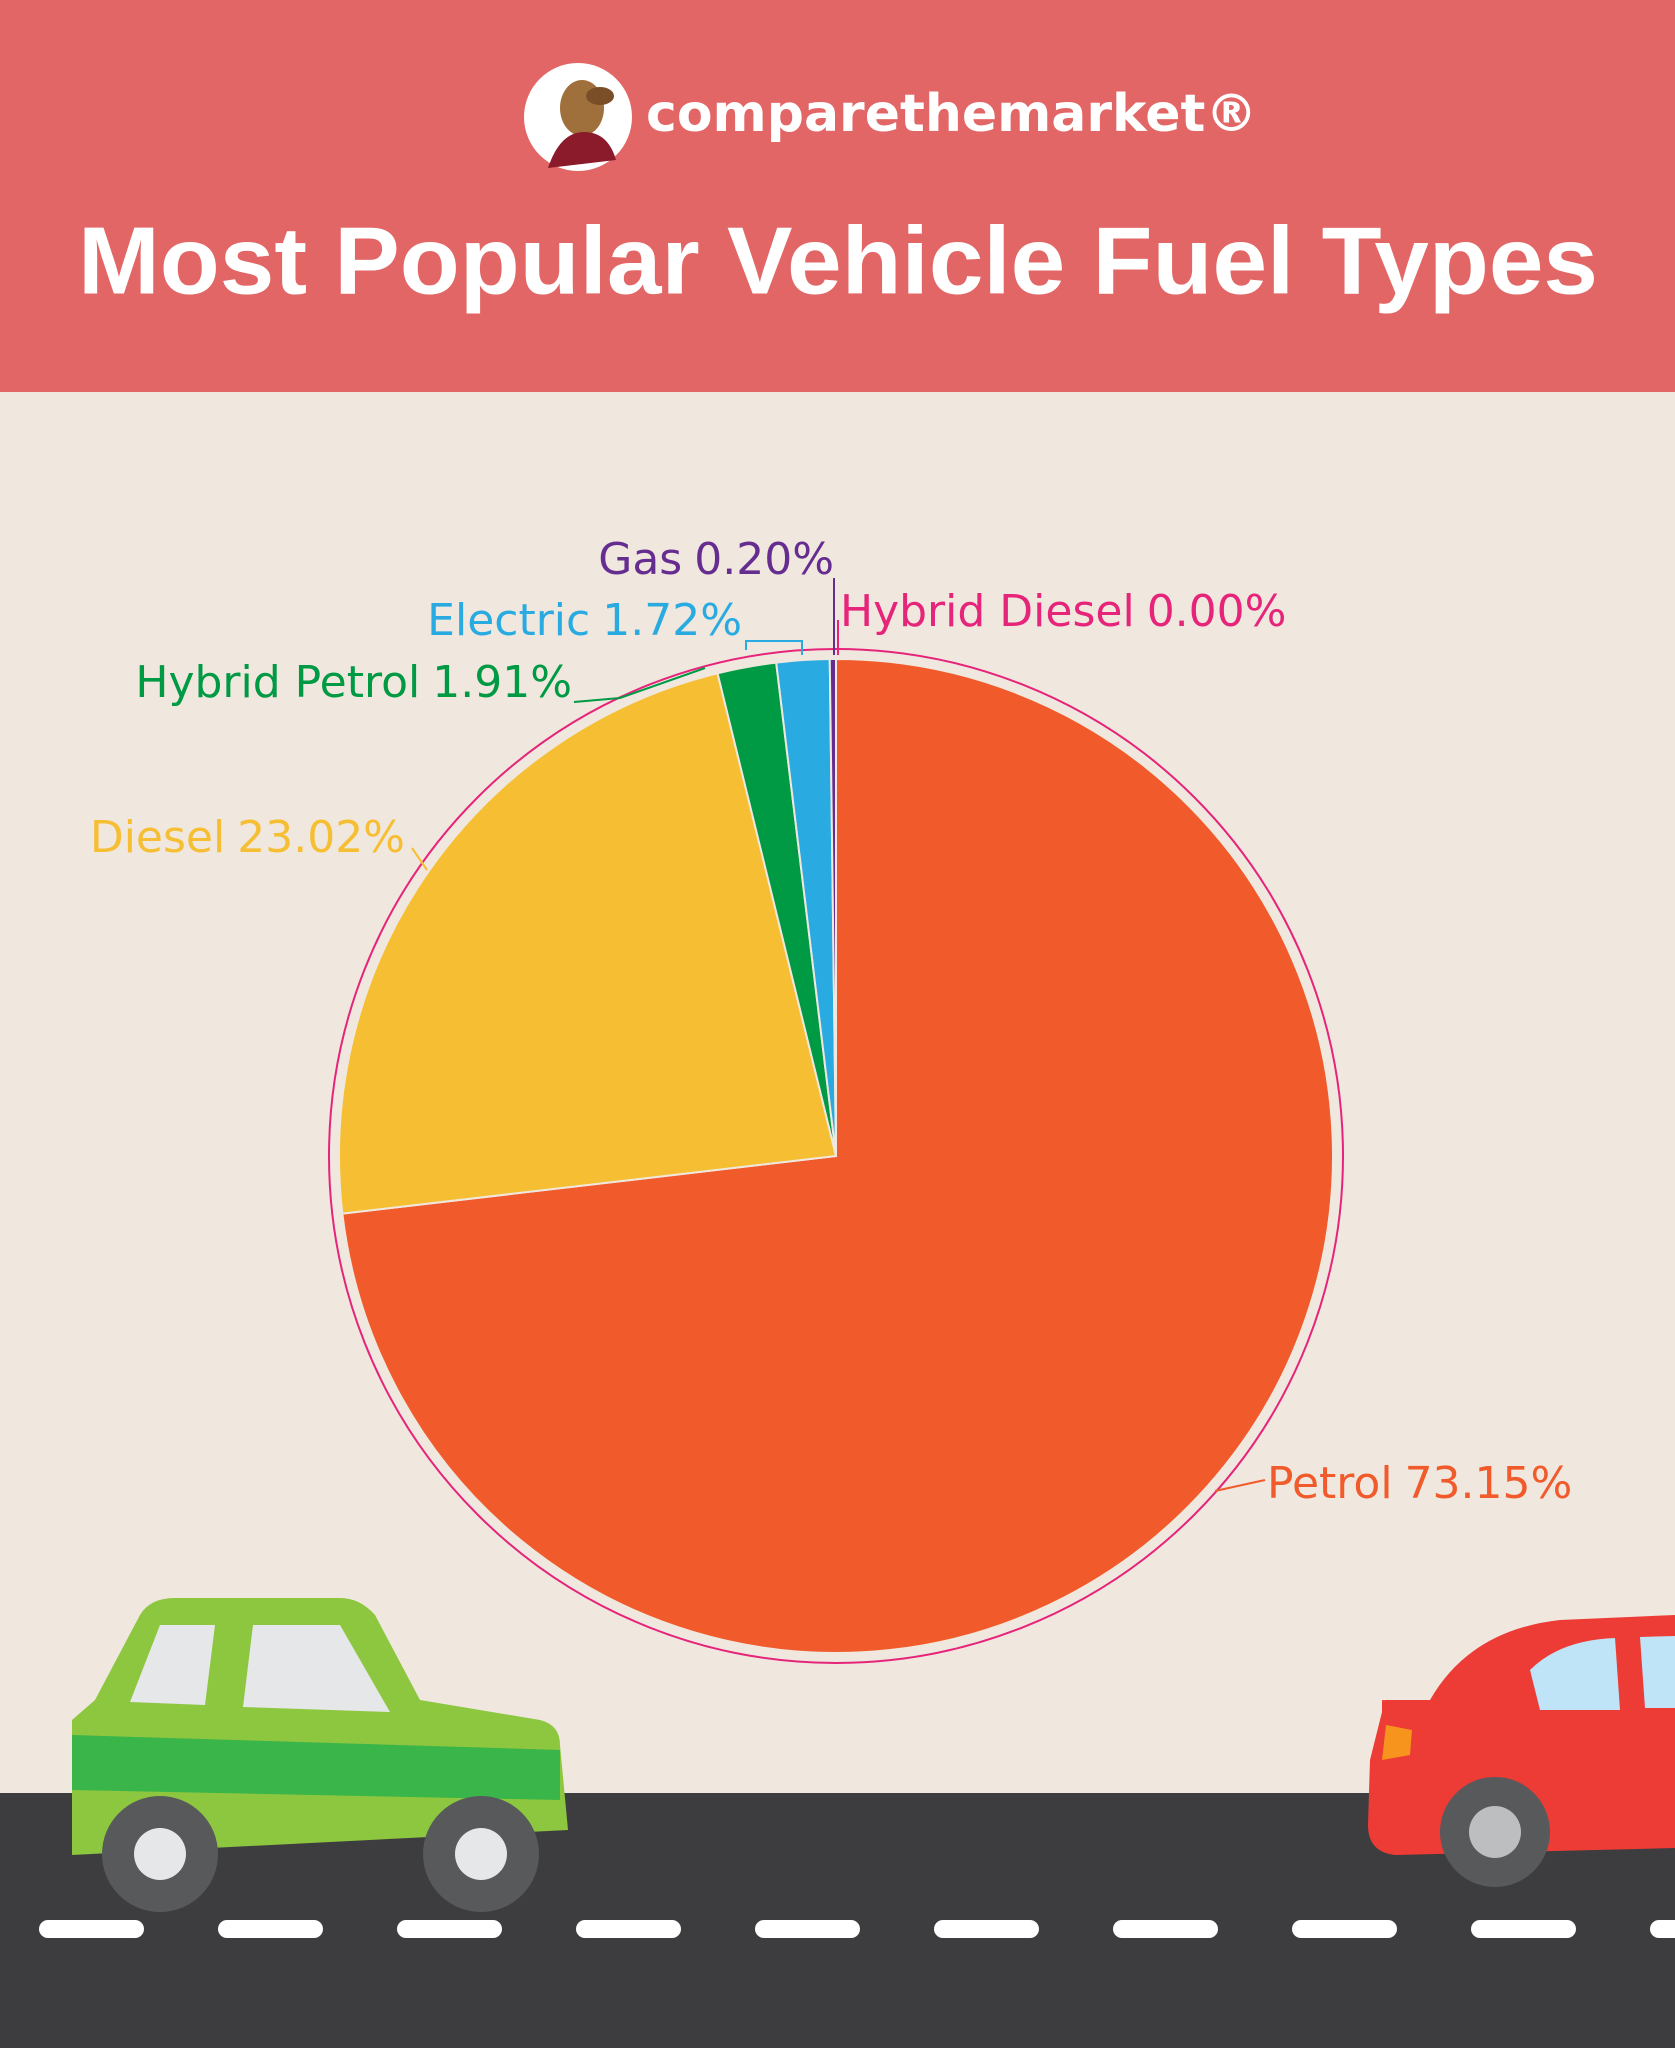 The width and height of the screenshot is (1675, 2048). What do you see at coordinates (764, 559) in the screenshot?
I see `slice-value: 0.20%` at bounding box center [764, 559].